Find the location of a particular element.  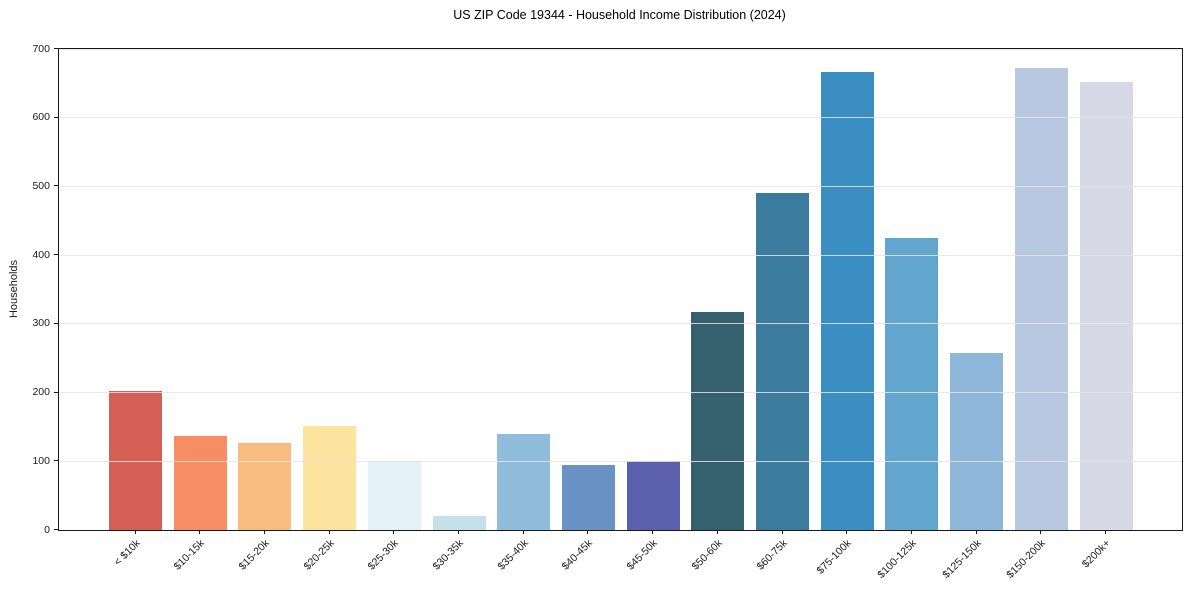

x-tick-mark-$20-25k is located at coordinates (329, 532).